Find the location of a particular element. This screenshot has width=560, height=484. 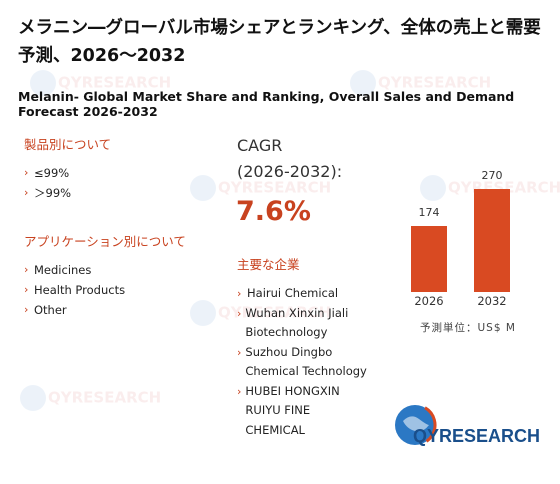

list-item: › ＞99% is located at coordinates (47, 193).